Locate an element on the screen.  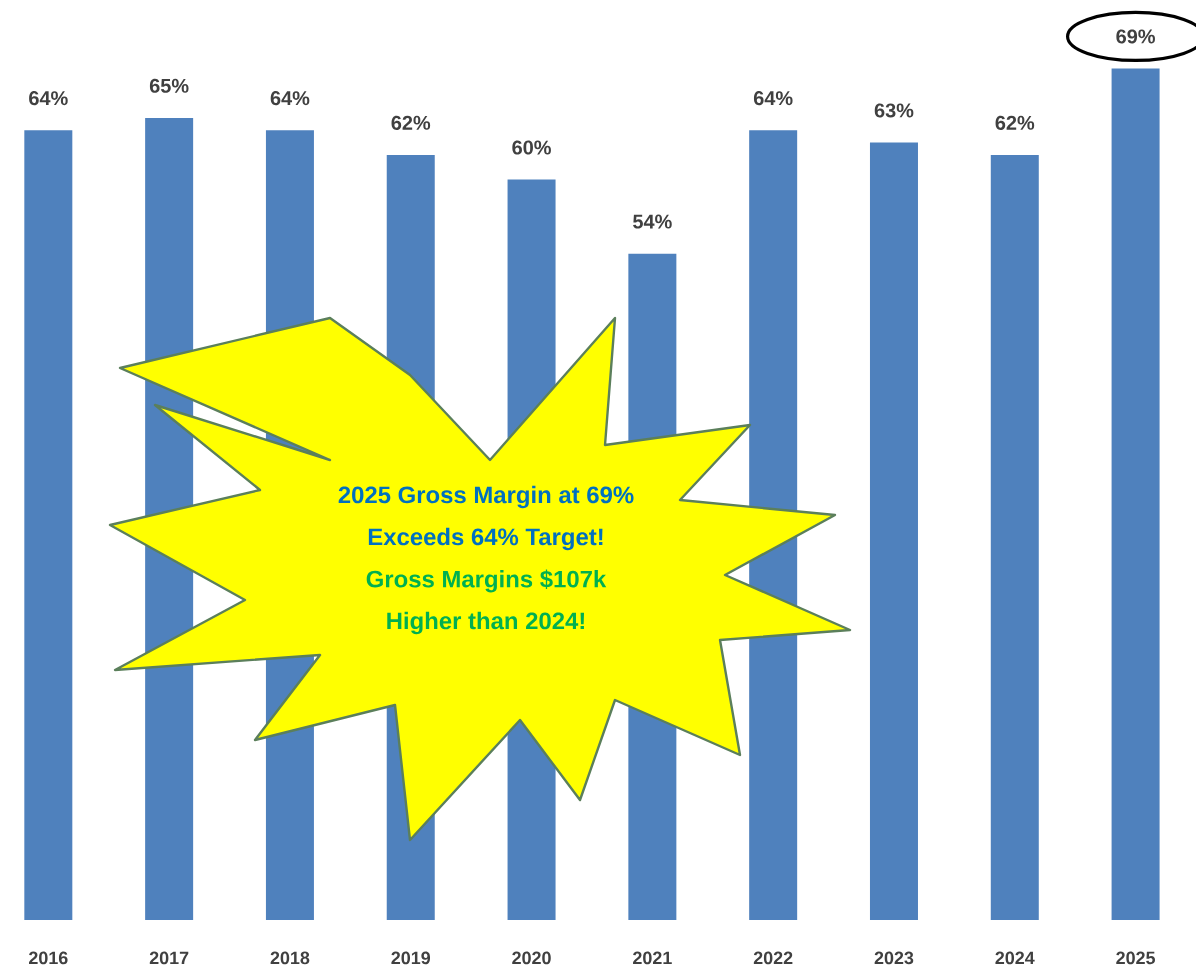
x-tick-label: 2019 is located at coordinates (411, 958).